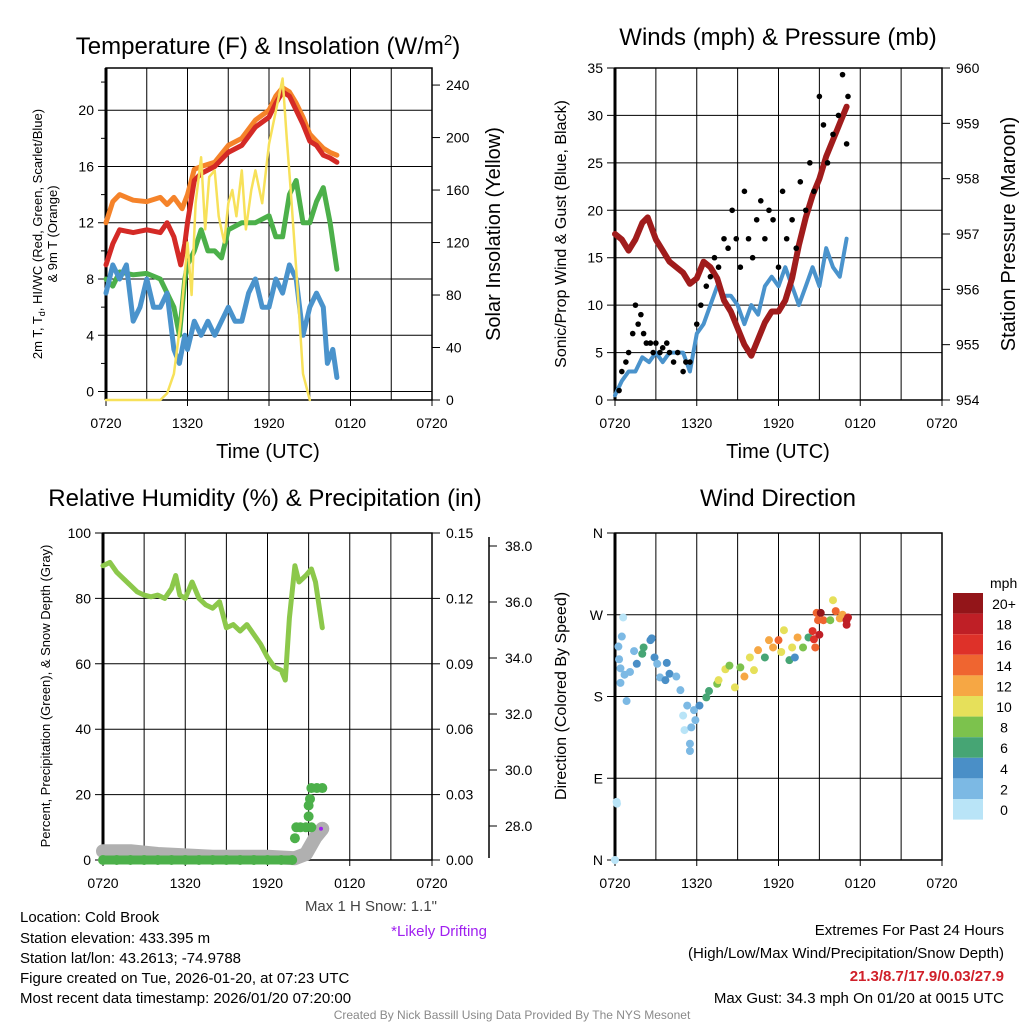  What do you see at coordinates (1004, 810) in the screenshot?
I see `legend-label: 0` at bounding box center [1004, 810].